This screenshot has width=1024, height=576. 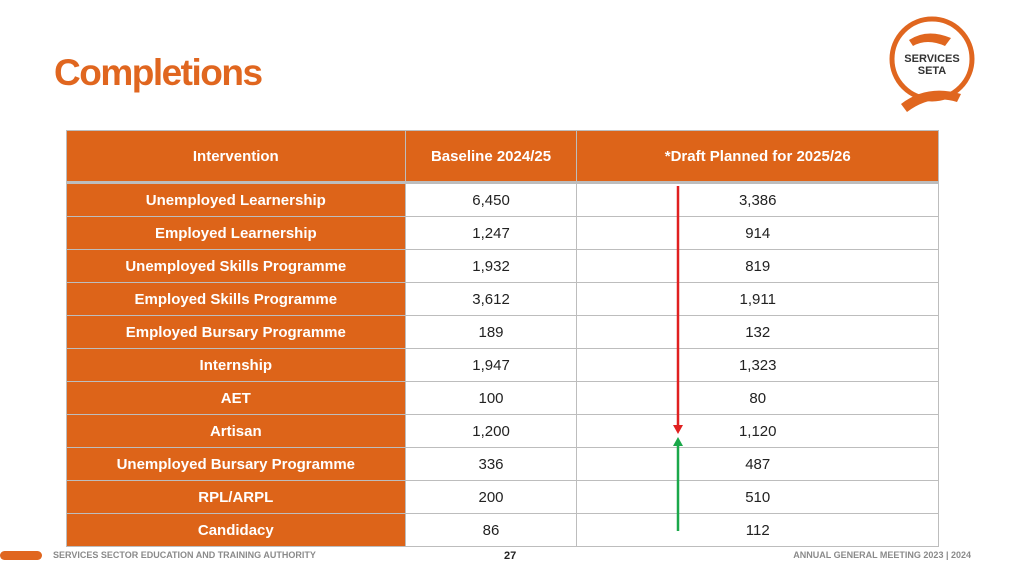 I want to click on table-row: Unemployed Skills Programme 1,932 819, so click(x=502, y=266).